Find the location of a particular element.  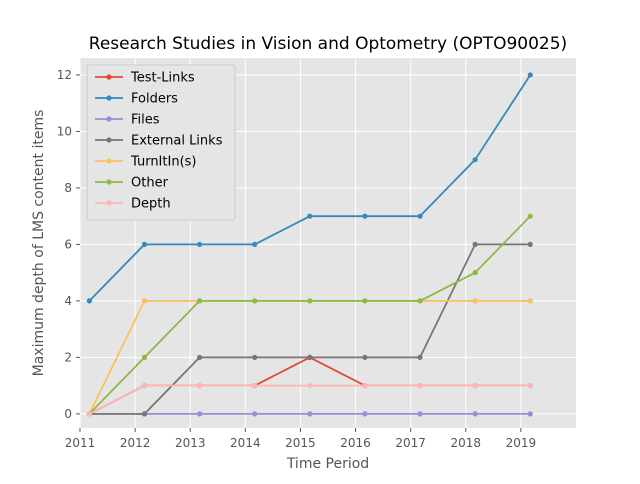

x-tick-label: 2013 is located at coordinates (190, 443).